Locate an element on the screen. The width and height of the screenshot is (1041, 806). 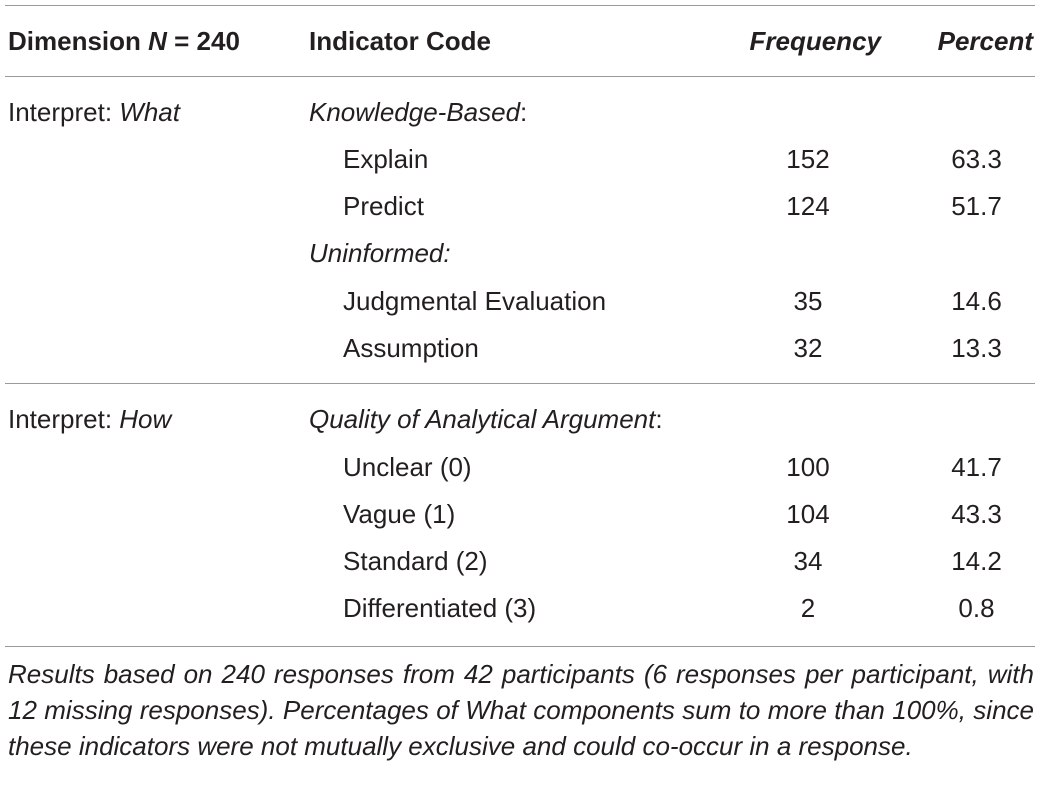
table-row-percent: 14.6 is located at coordinates (976, 301).